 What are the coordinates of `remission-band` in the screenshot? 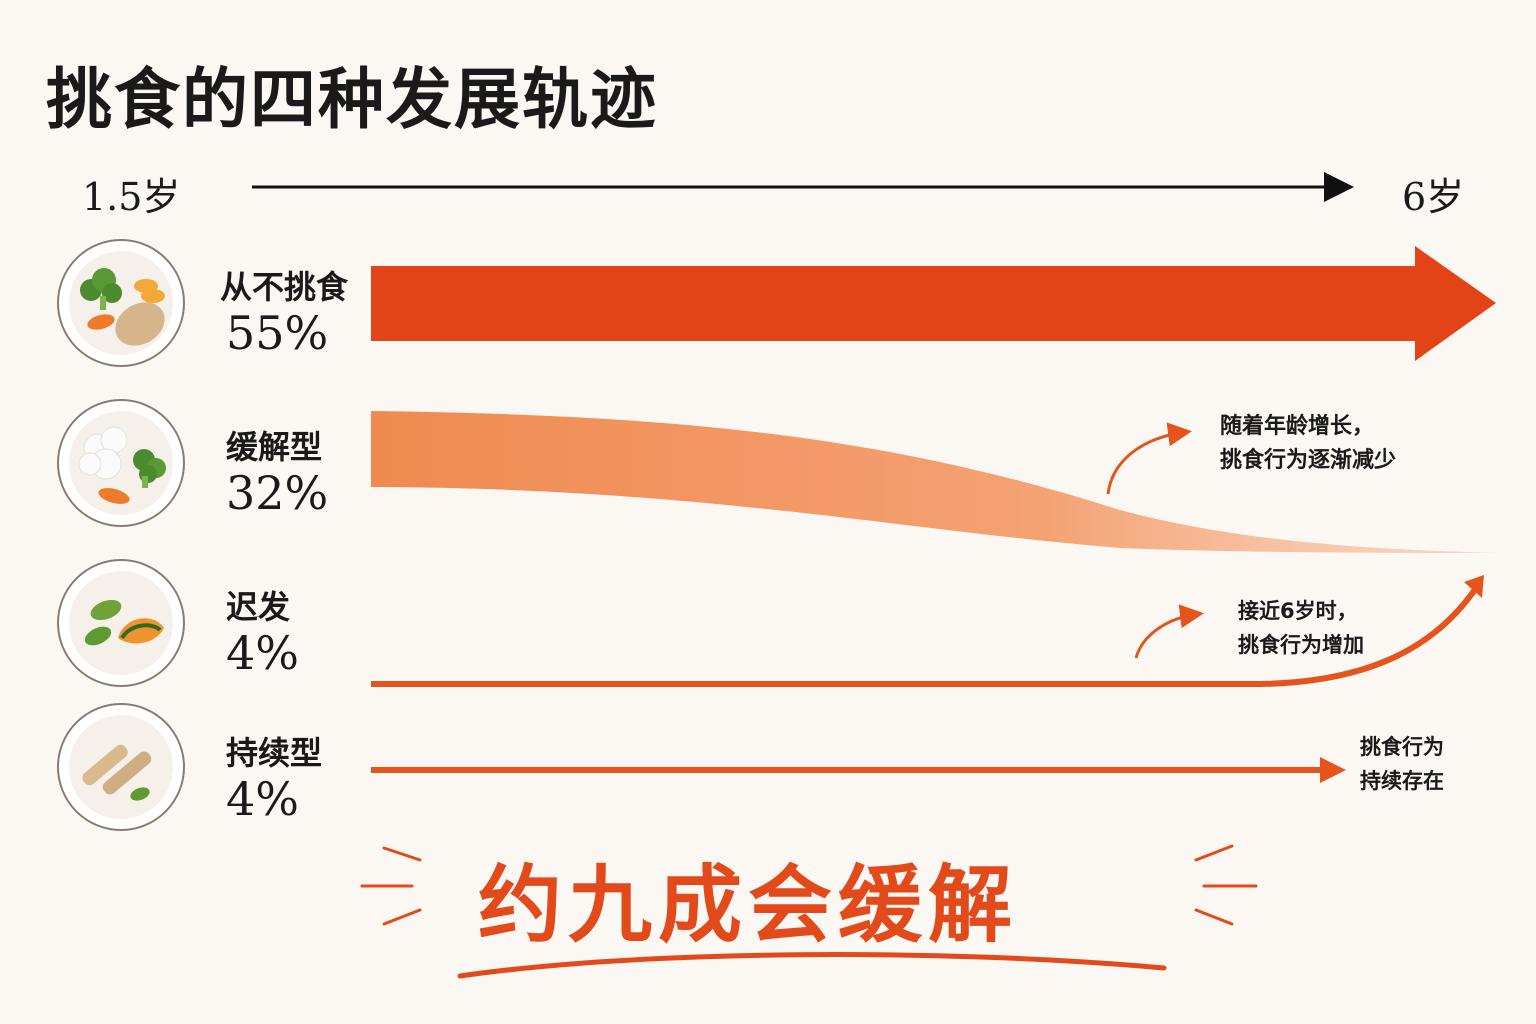 It's located at (933, 482).